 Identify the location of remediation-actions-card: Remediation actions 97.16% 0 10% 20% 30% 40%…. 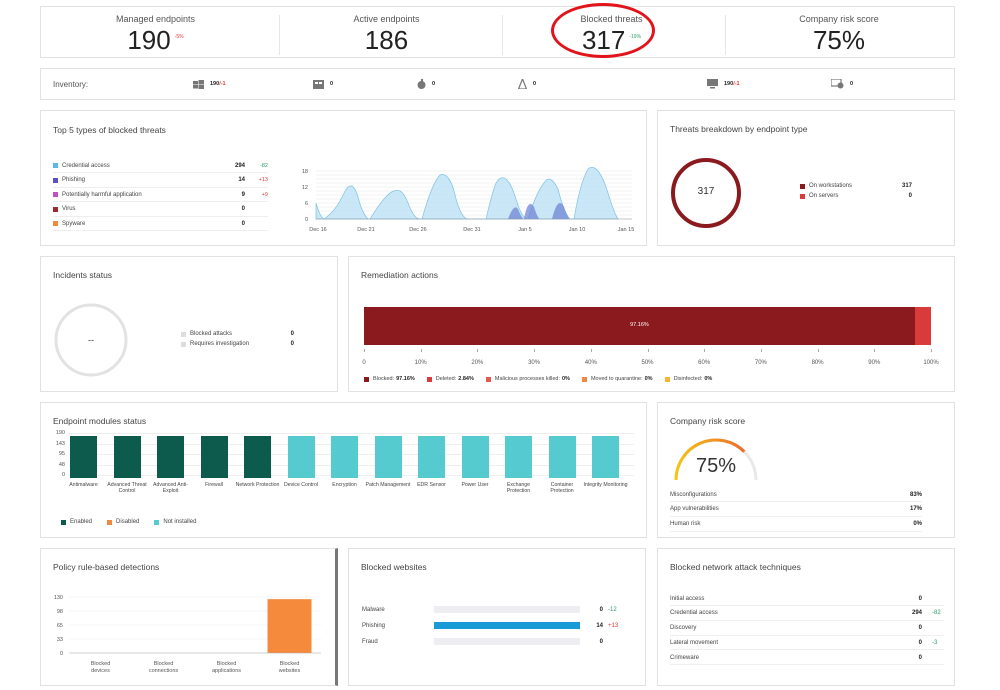
(651, 324).